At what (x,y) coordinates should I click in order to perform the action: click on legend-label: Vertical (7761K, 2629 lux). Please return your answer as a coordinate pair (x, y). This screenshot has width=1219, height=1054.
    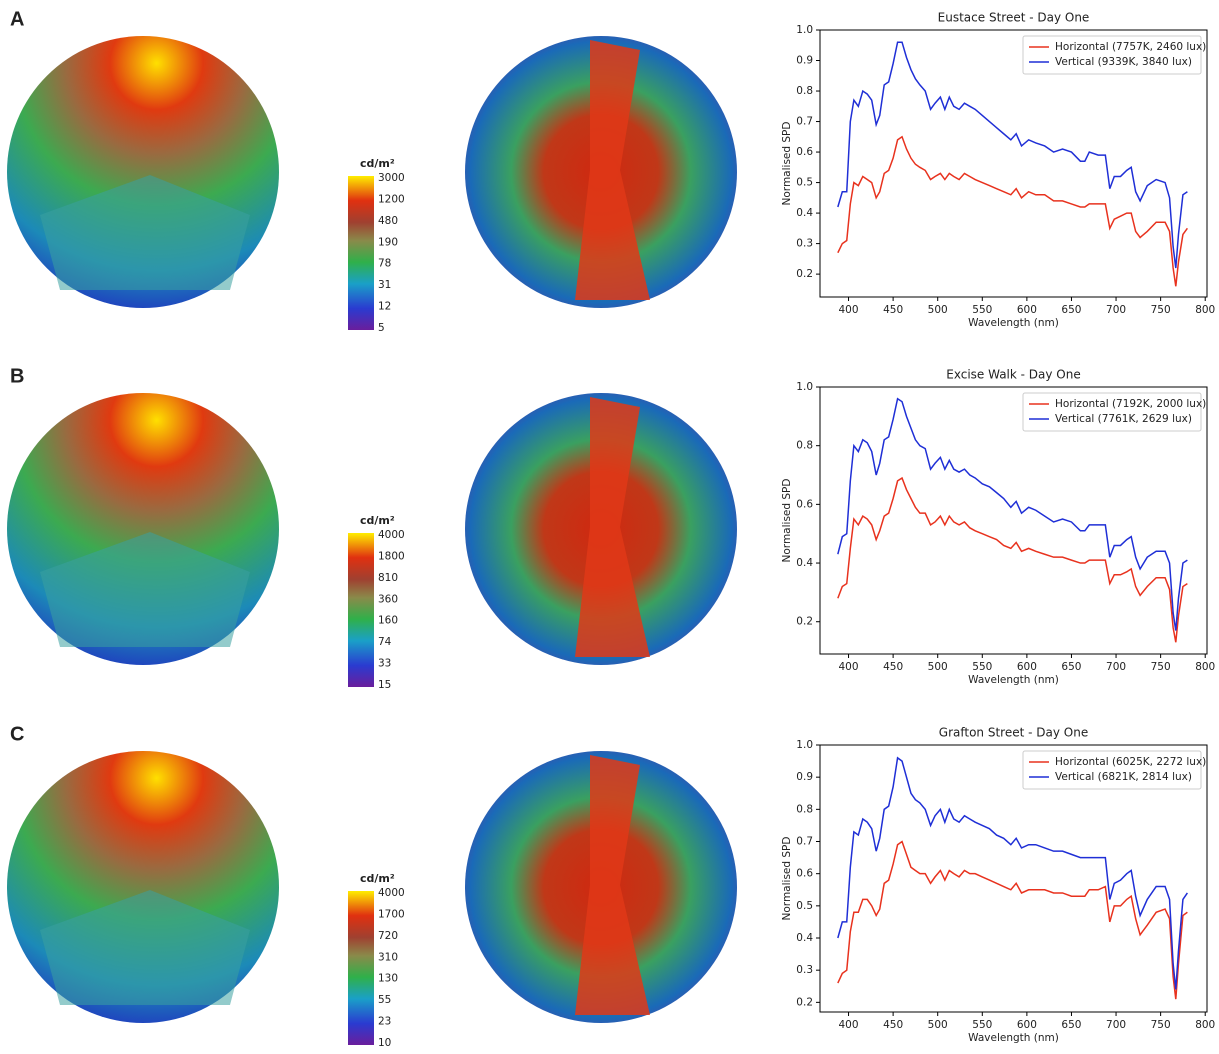
    Looking at the image, I should click on (1123, 419).